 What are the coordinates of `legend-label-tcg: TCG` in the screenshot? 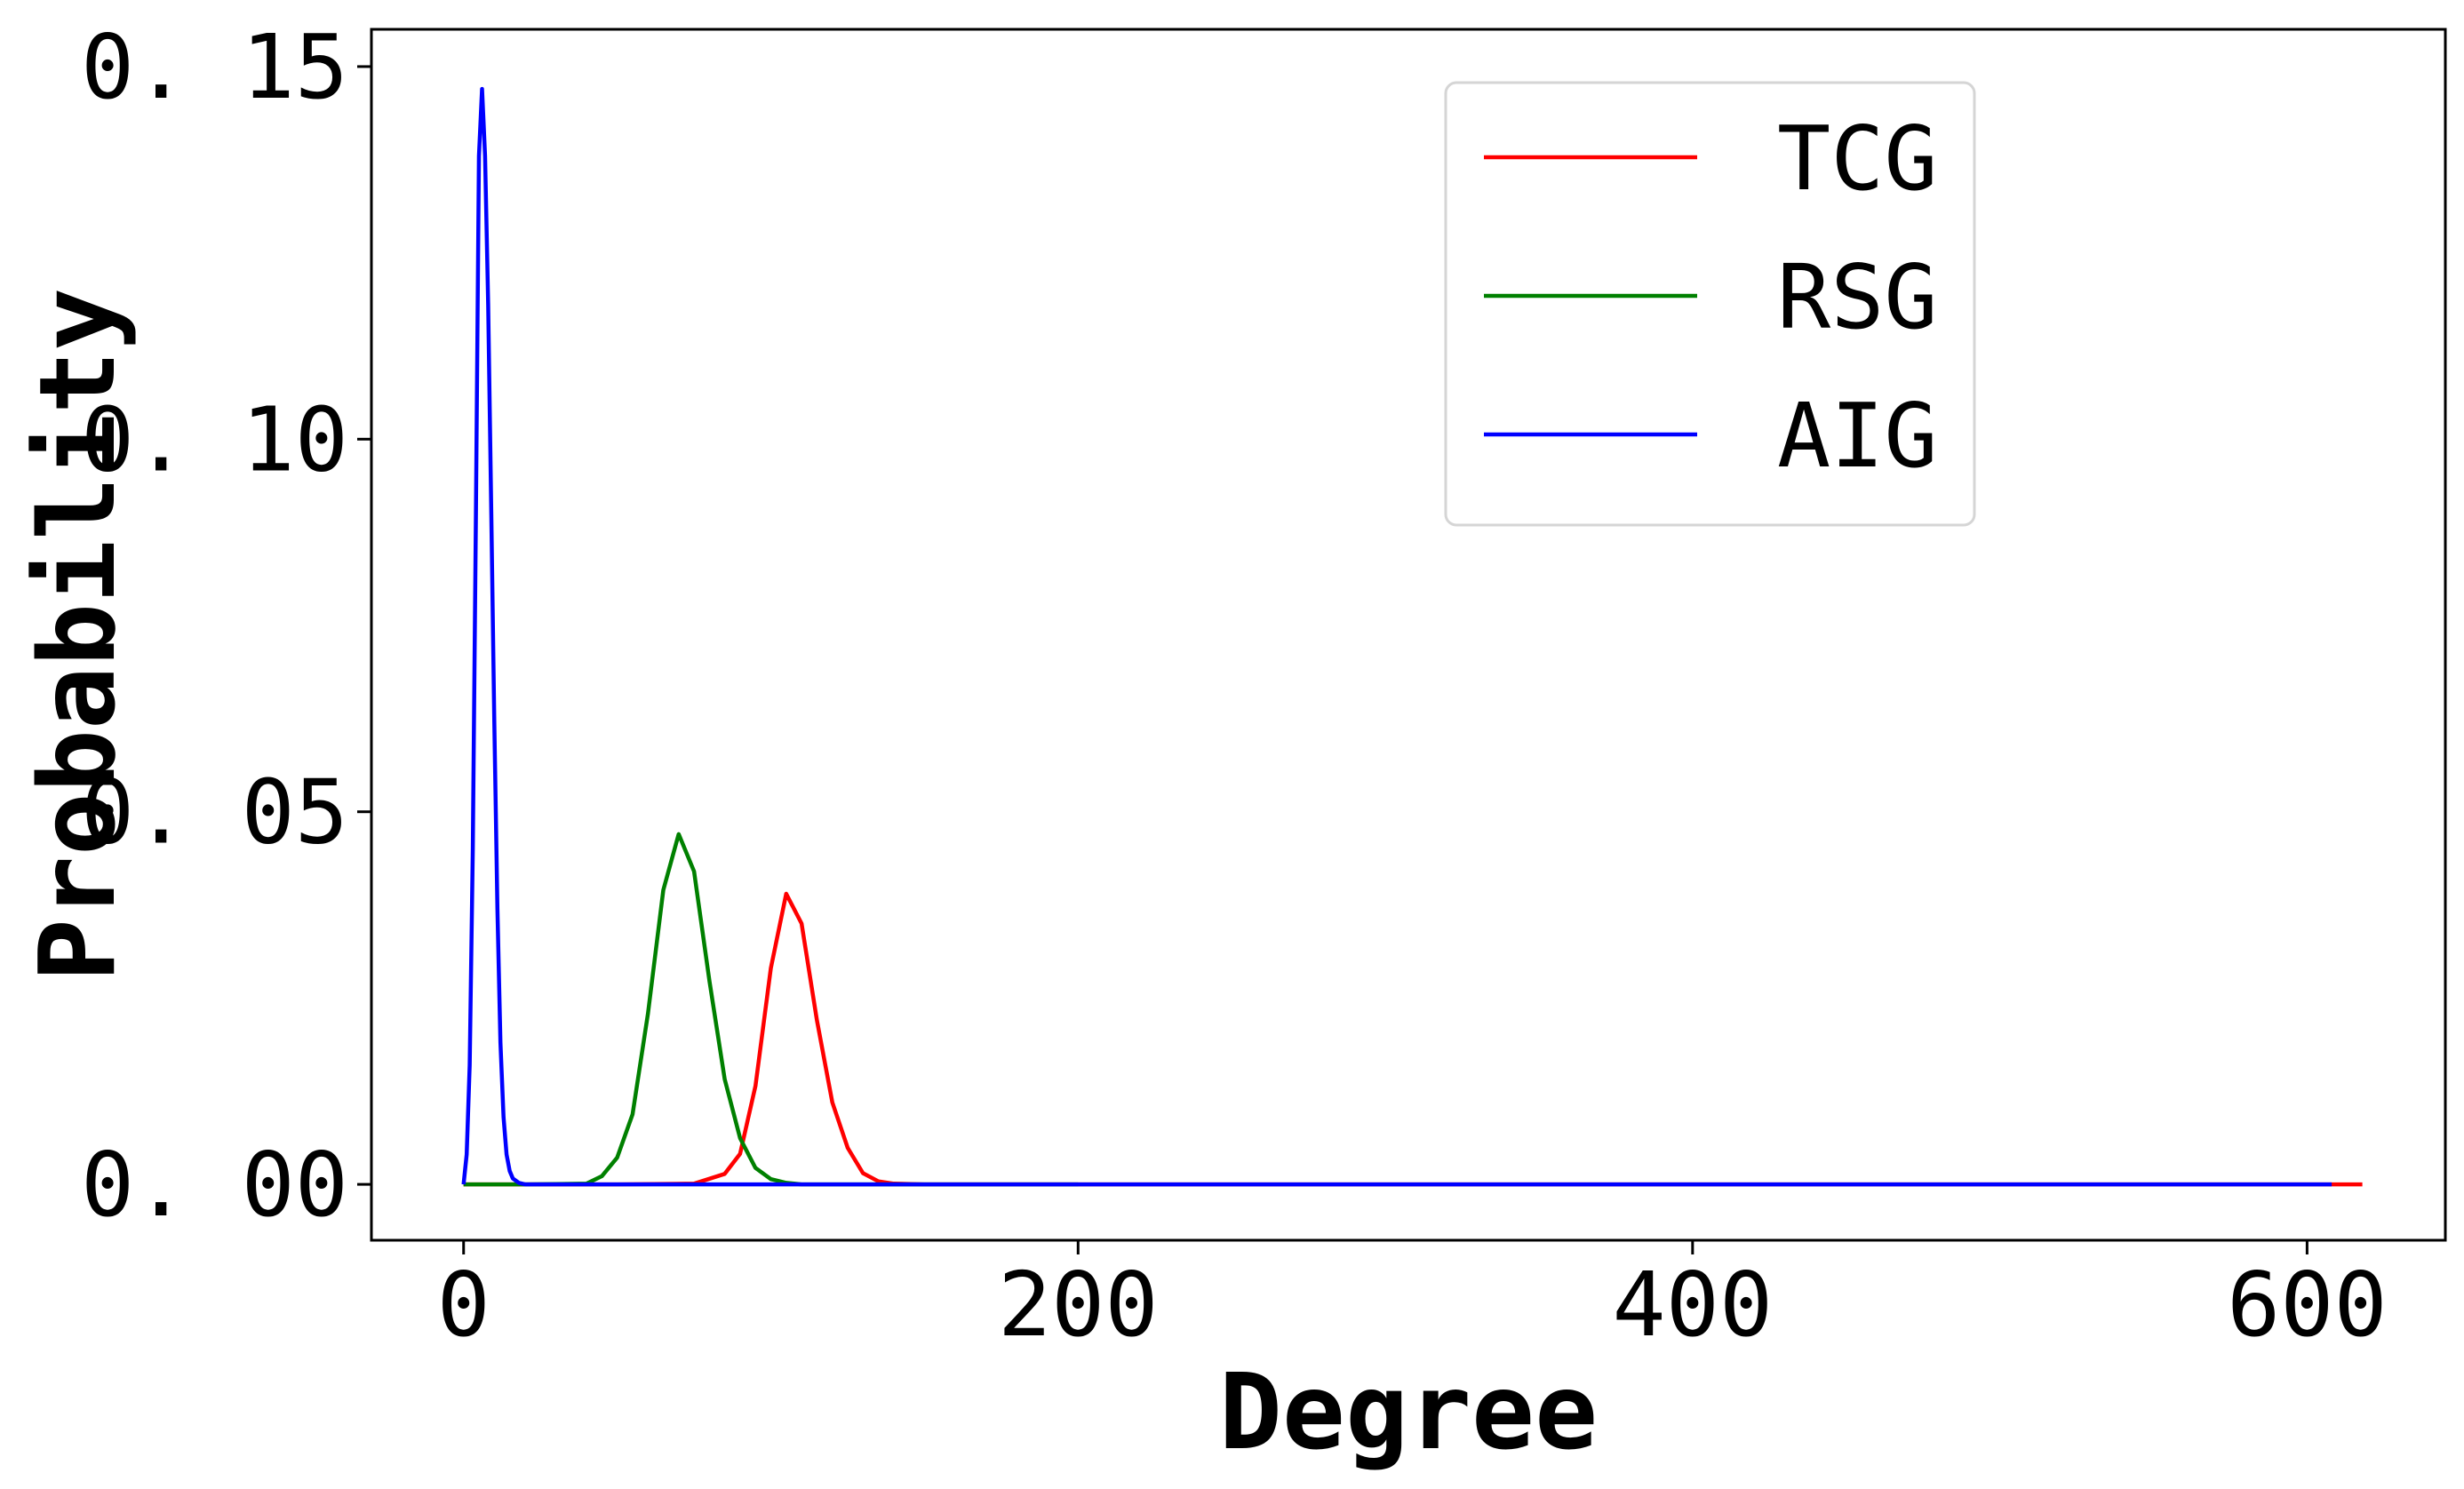 It's located at (1857, 159).